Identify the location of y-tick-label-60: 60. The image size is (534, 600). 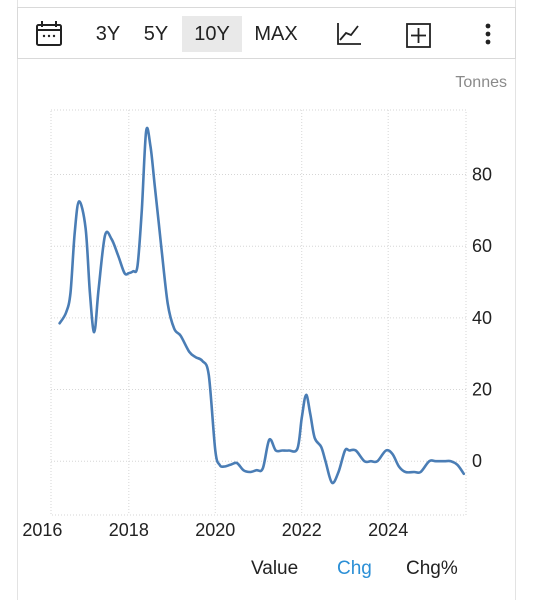
(482, 246).